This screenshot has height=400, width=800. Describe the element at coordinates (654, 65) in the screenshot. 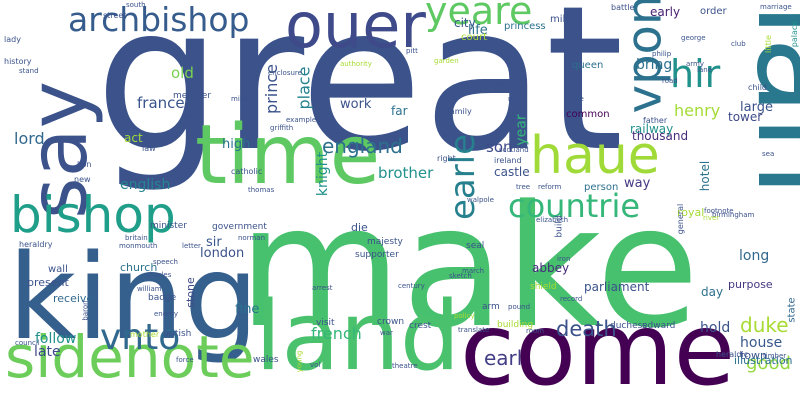

I see `word-bring: bring` at that location.